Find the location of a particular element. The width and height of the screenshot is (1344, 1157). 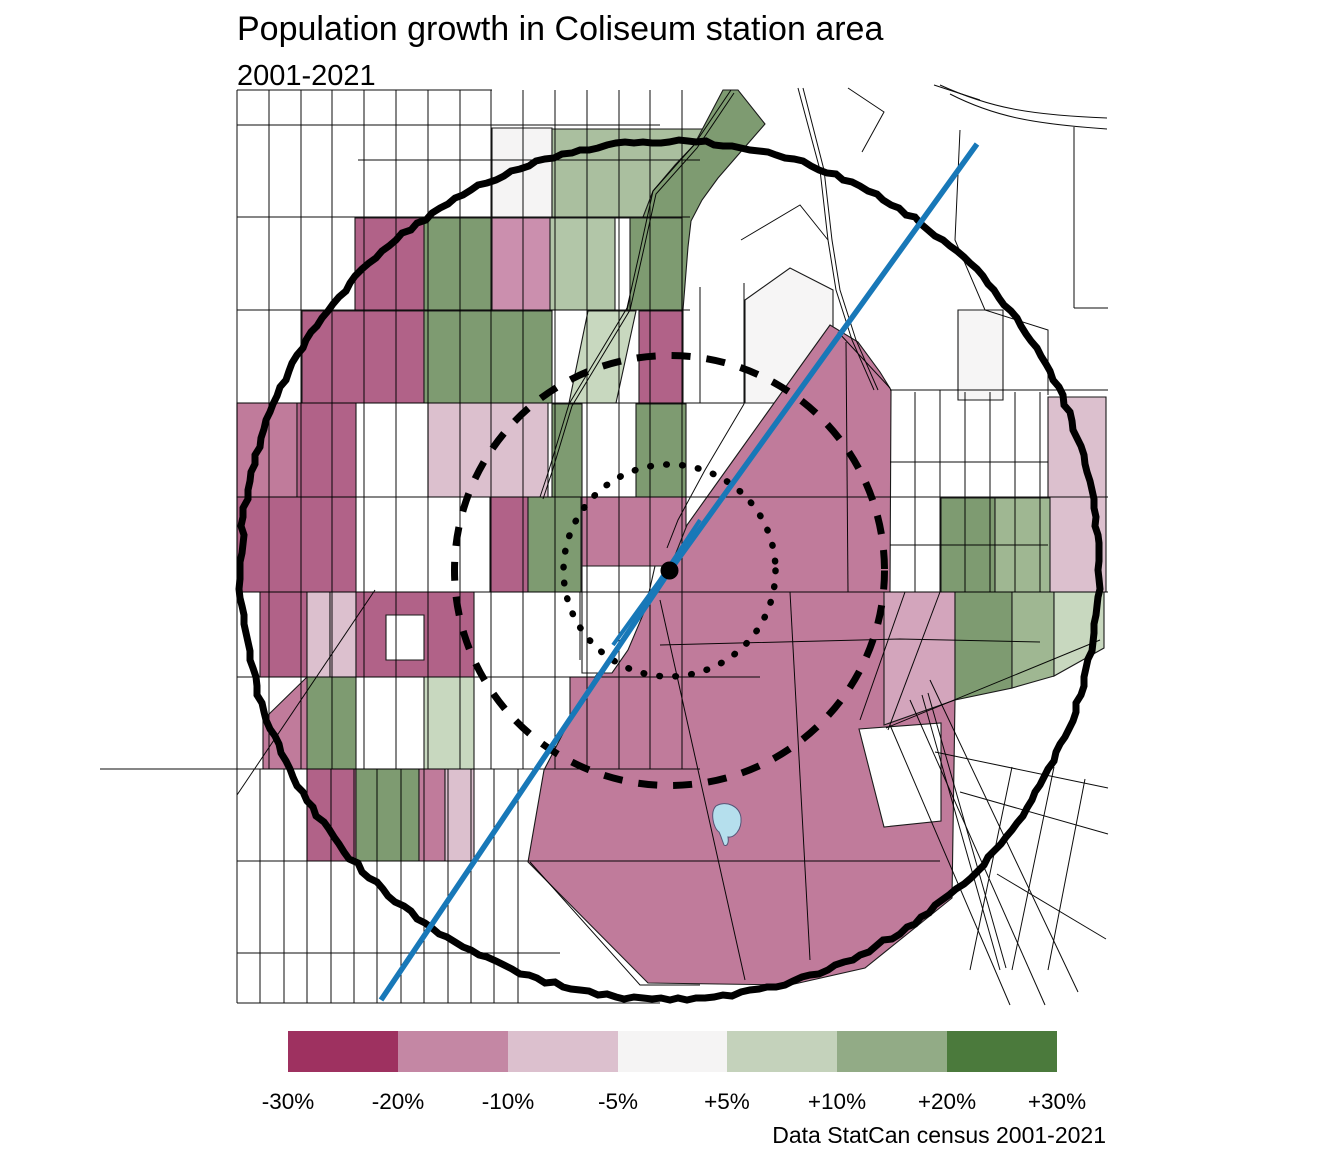

svg-text: +30% is located at coordinates (1057, 1101).